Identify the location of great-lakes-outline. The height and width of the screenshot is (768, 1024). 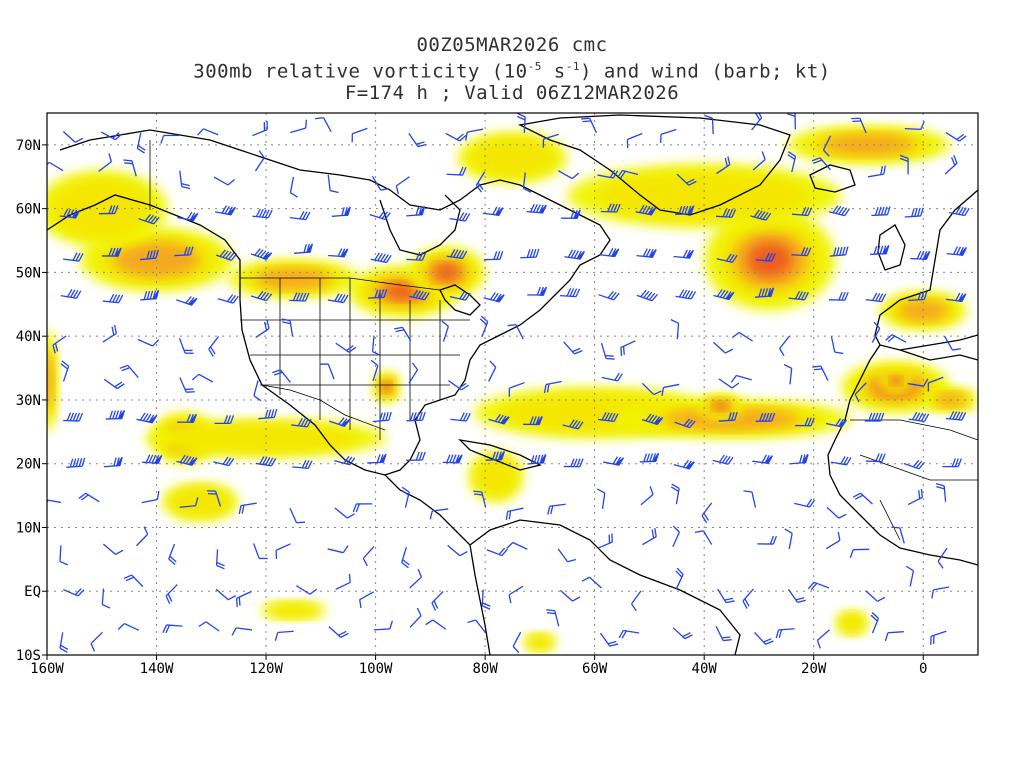
(460, 300).